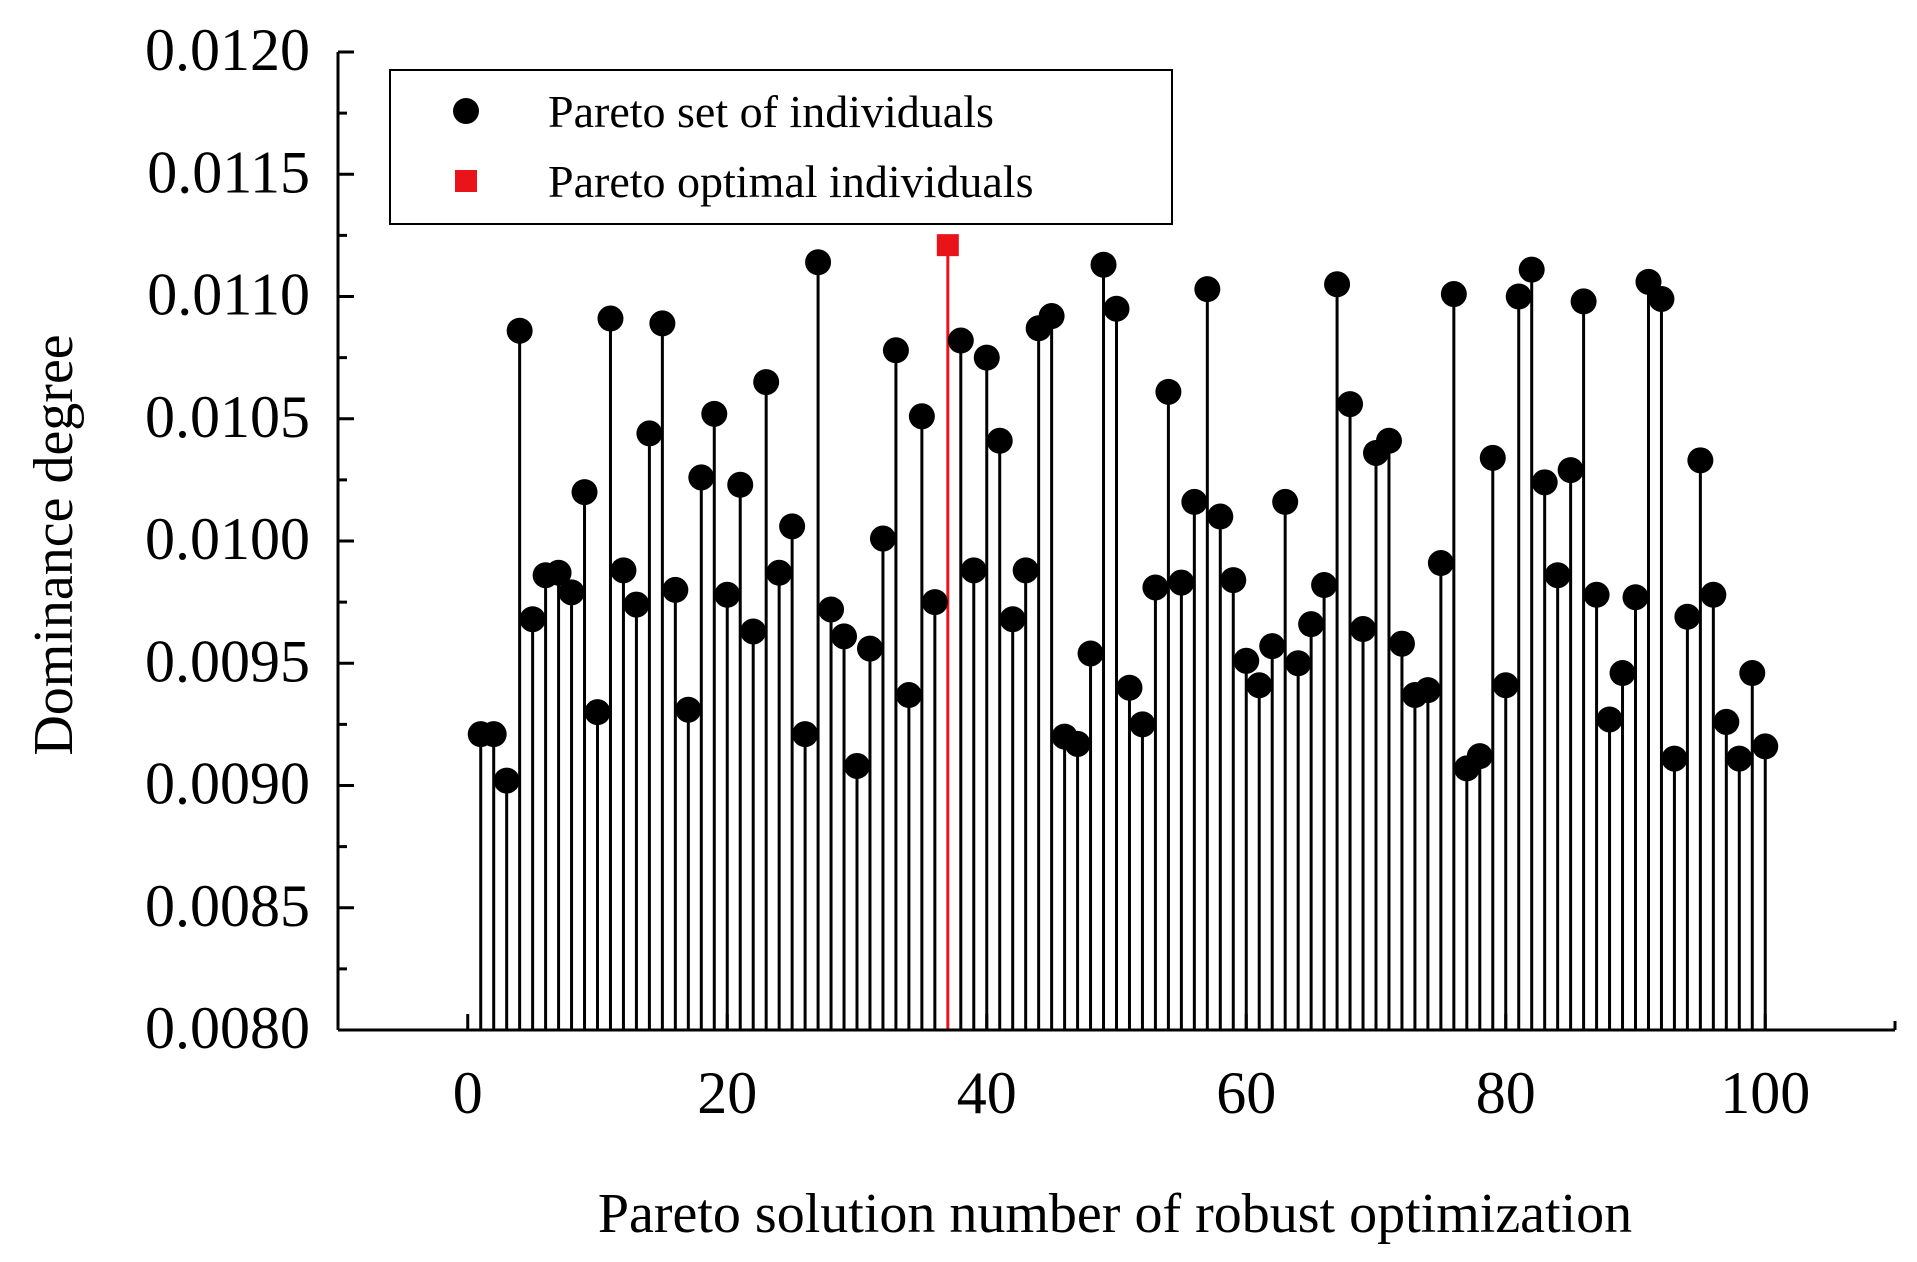  Describe the element at coordinates (228, 172) in the screenshot. I see `y-tick-label: 0.0115` at that location.